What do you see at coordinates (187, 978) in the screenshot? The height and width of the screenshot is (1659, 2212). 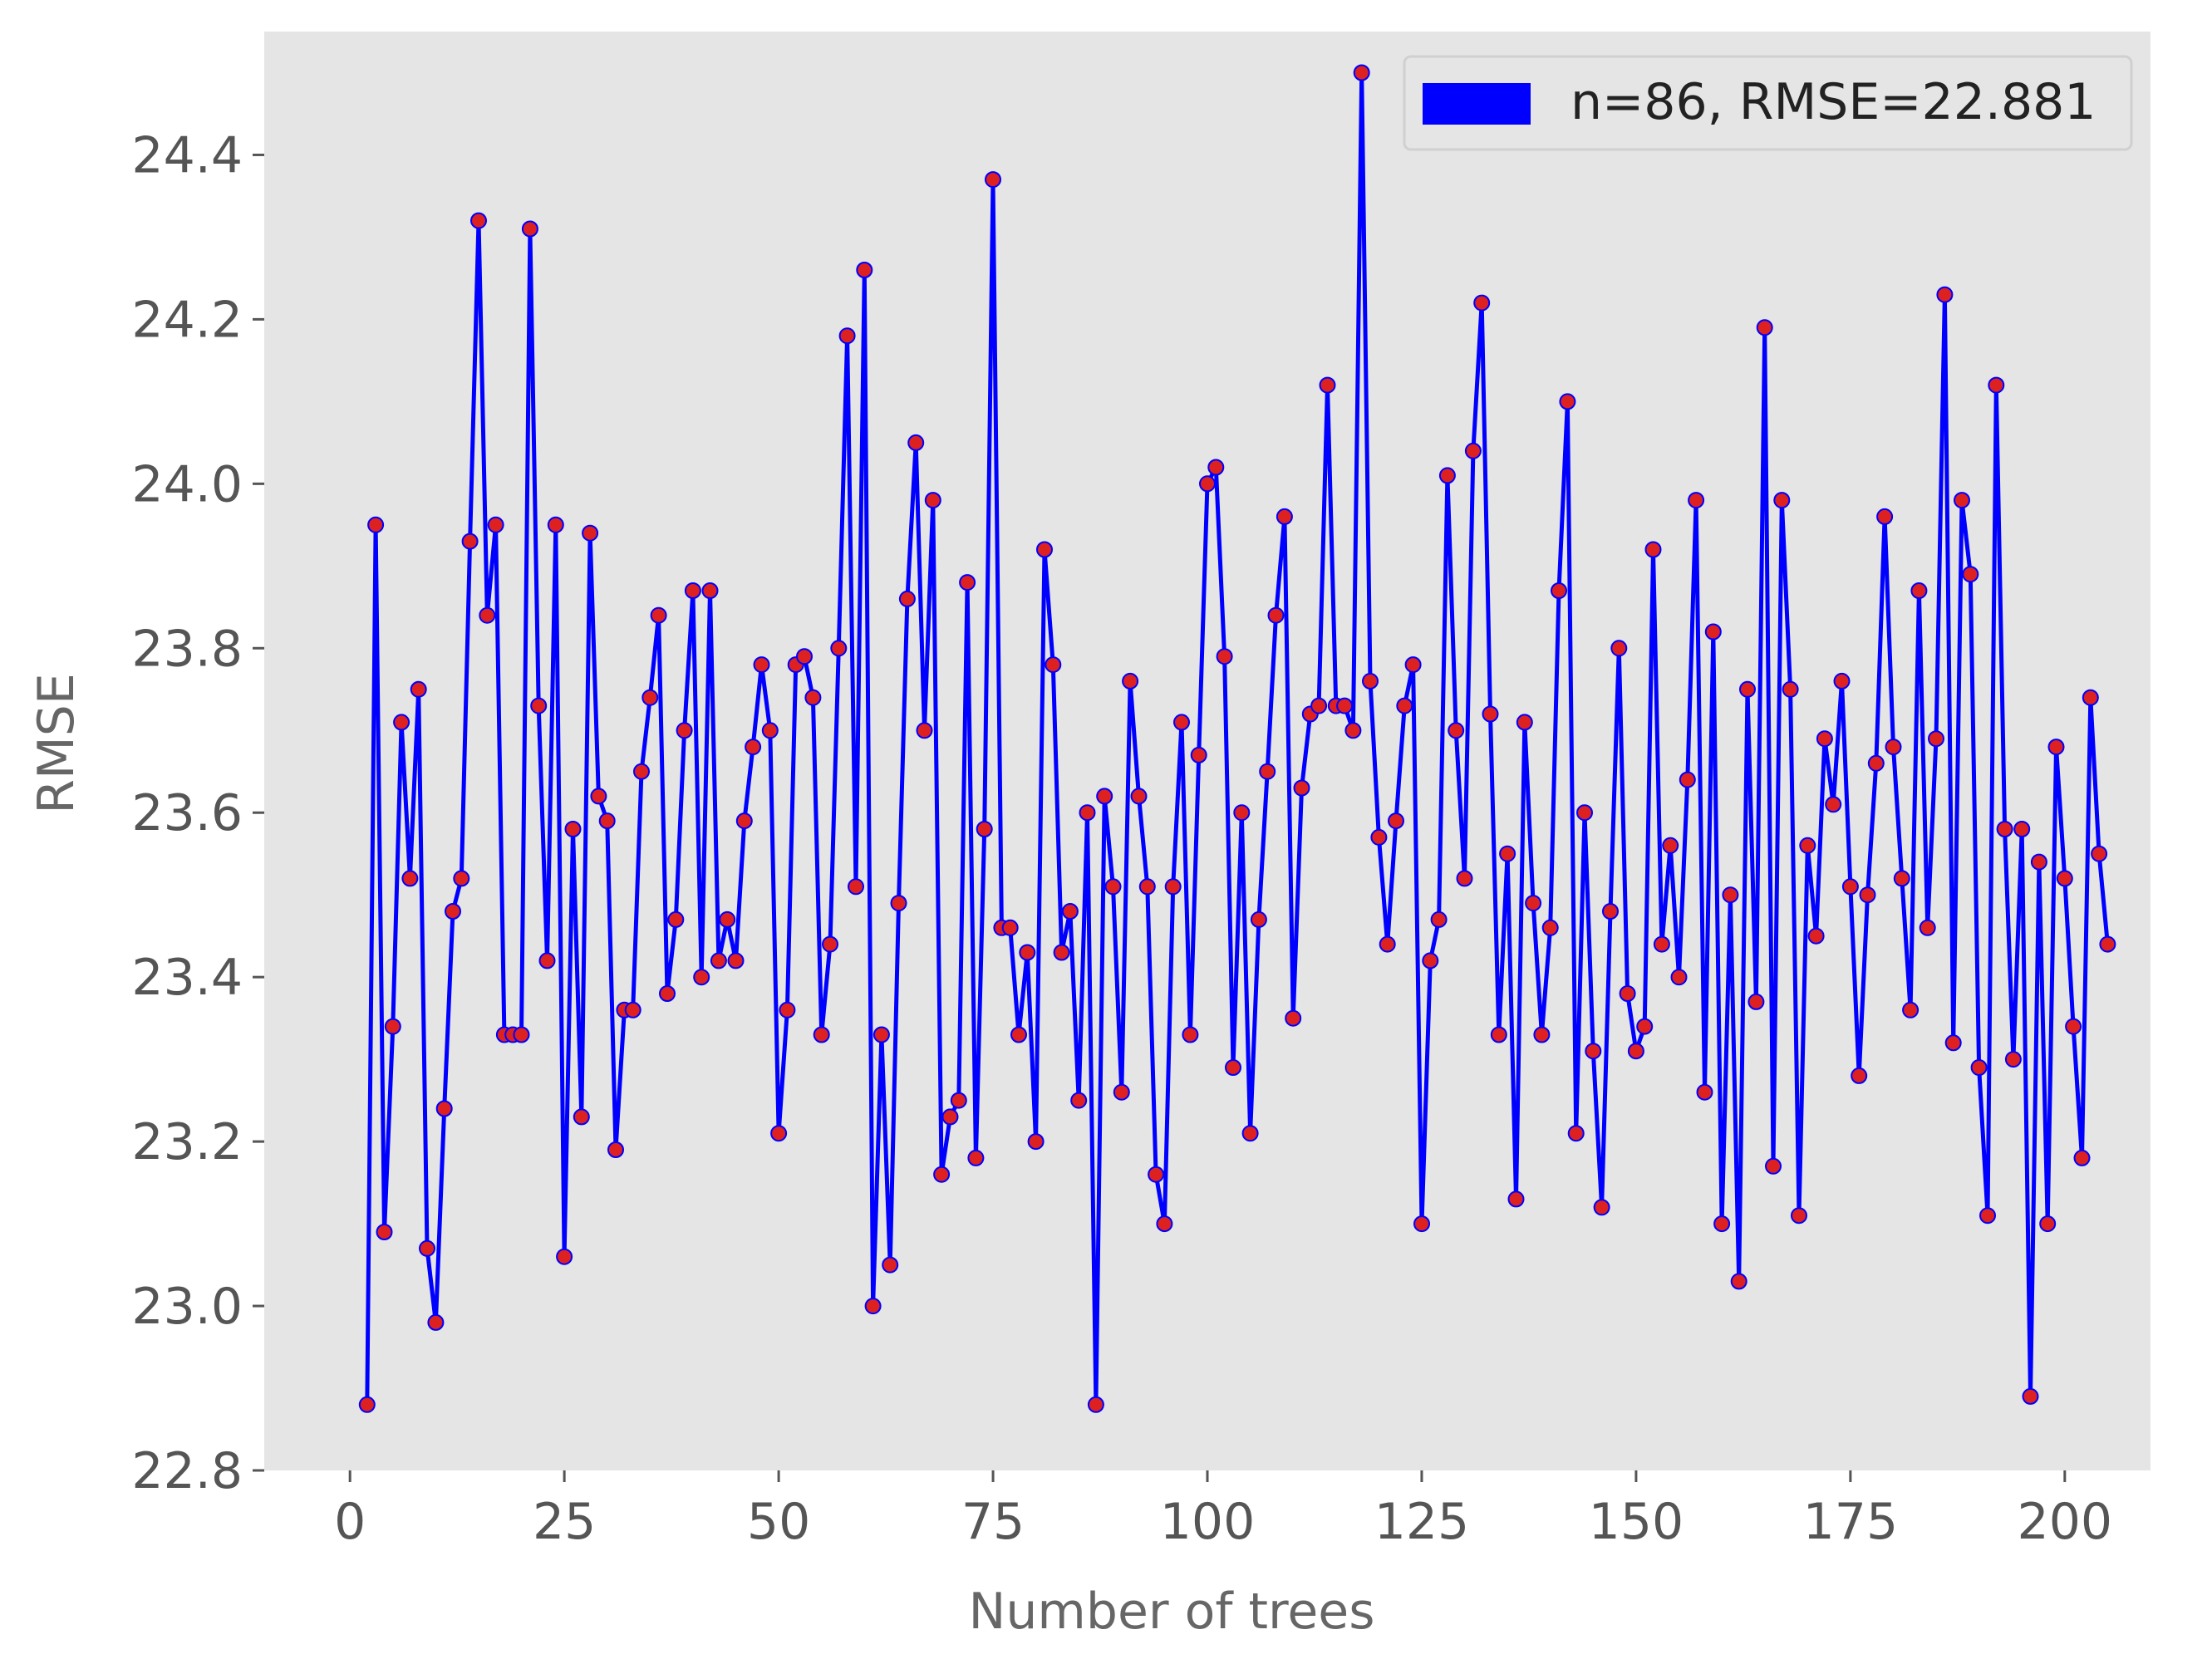 I see `y-tick-label: 23.4` at bounding box center [187, 978].